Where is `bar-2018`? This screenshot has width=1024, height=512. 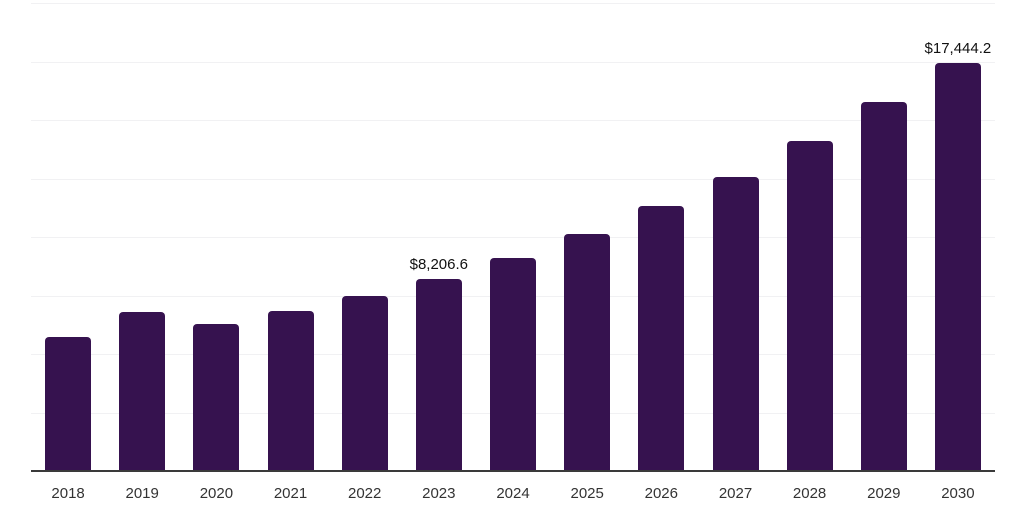 bar-2018 is located at coordinates (68, 404).